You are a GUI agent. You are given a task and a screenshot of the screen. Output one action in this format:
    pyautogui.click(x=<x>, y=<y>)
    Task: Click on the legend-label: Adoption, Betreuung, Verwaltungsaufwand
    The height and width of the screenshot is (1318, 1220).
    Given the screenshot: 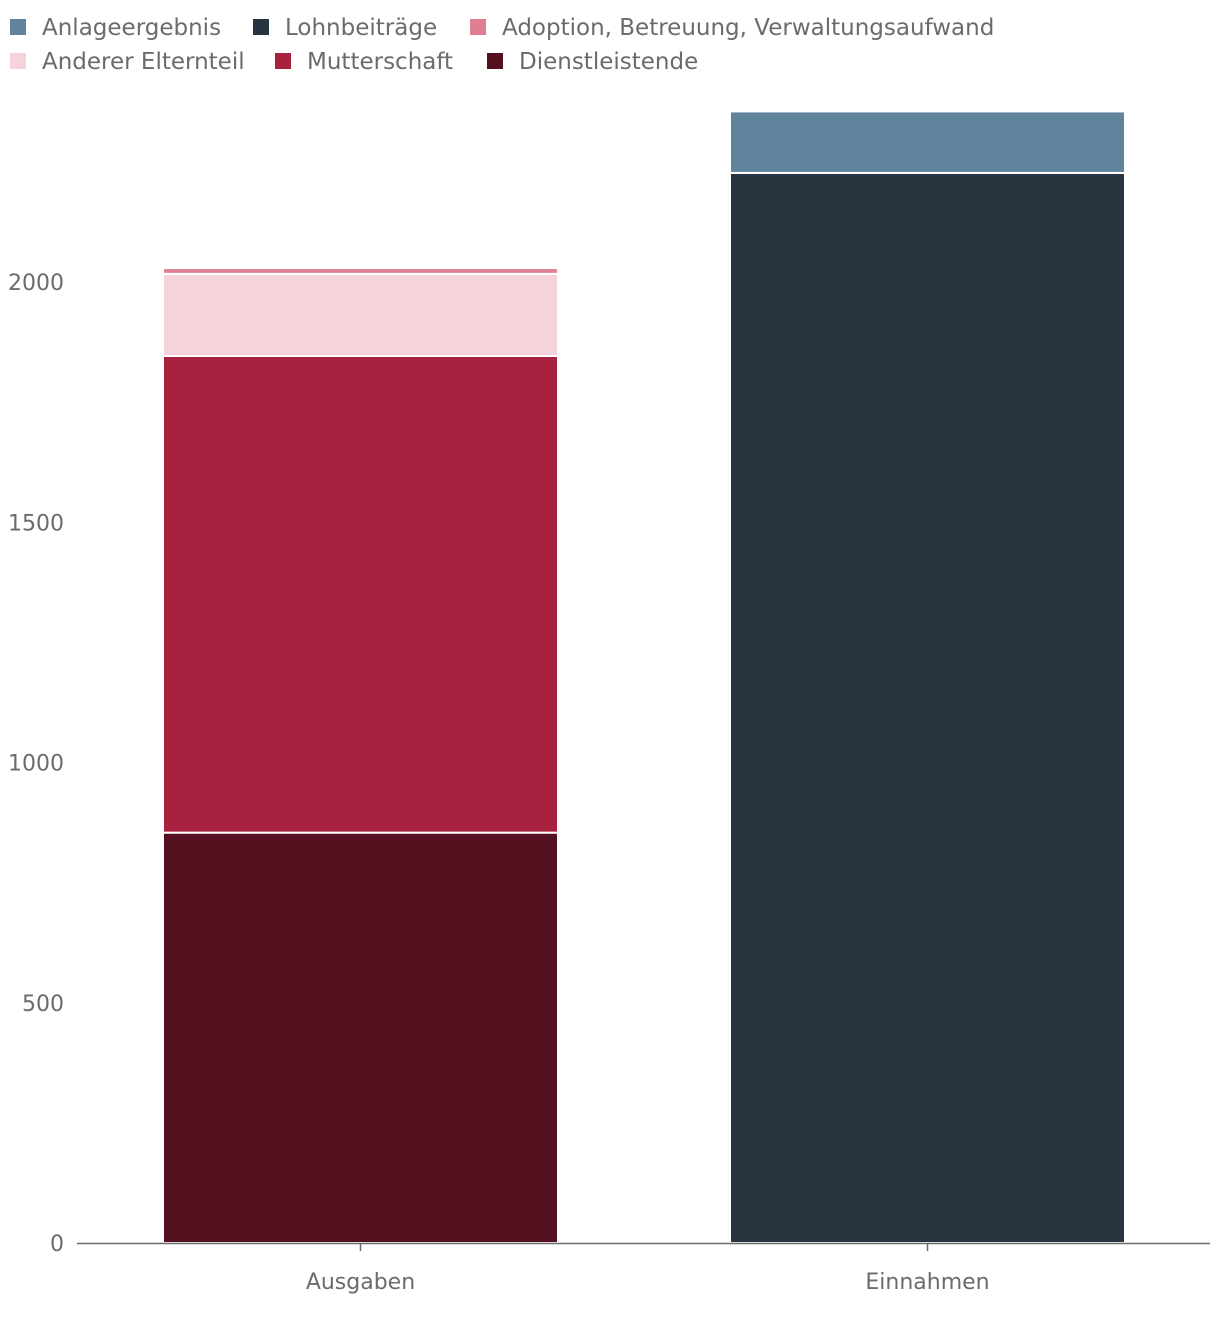 What is the action you would take?
    pyautogui.click(x=748, y=28)
    